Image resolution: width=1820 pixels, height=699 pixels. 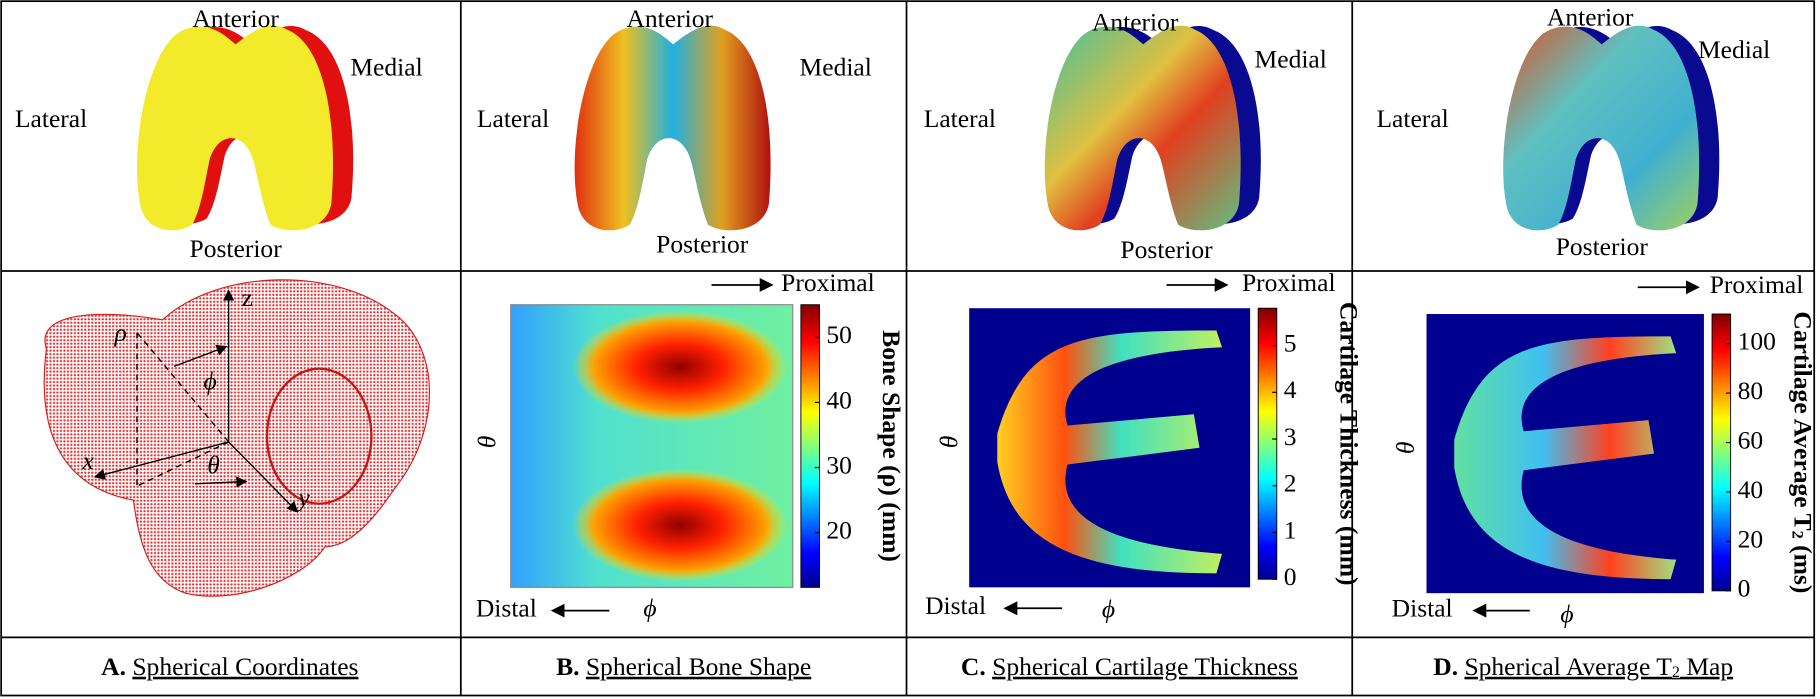 What do you see at coordinates (1290, 389) in the screenshot?
I see `colorbar-tick-label: 4` at bounding box center [1290, 389].